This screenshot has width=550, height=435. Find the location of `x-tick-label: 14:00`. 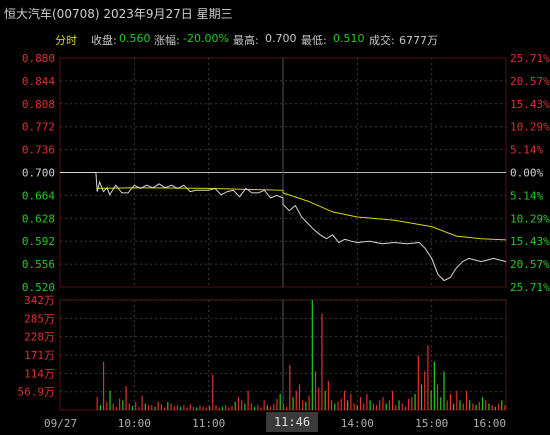

x-tick-label: 14:00 is located at coordinates (357, 423).